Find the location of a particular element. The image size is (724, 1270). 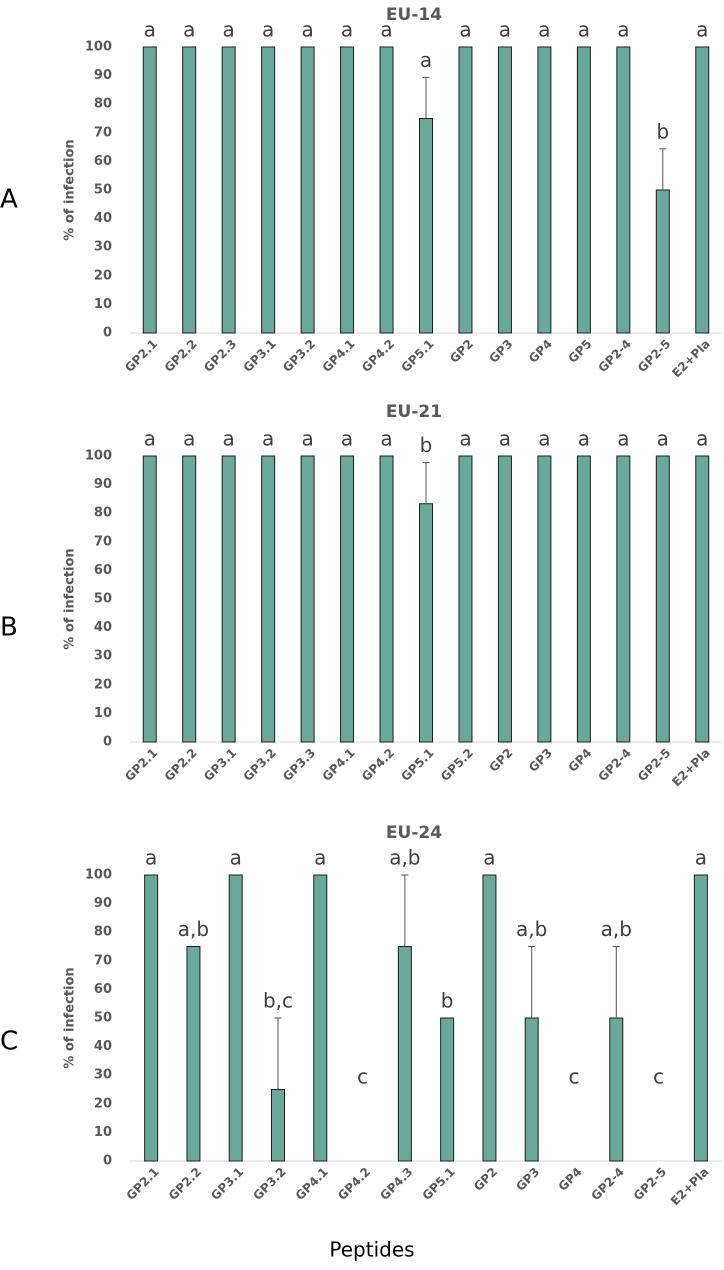

x-tick-label: GP4.3 is located at coordinates (396, 1184).